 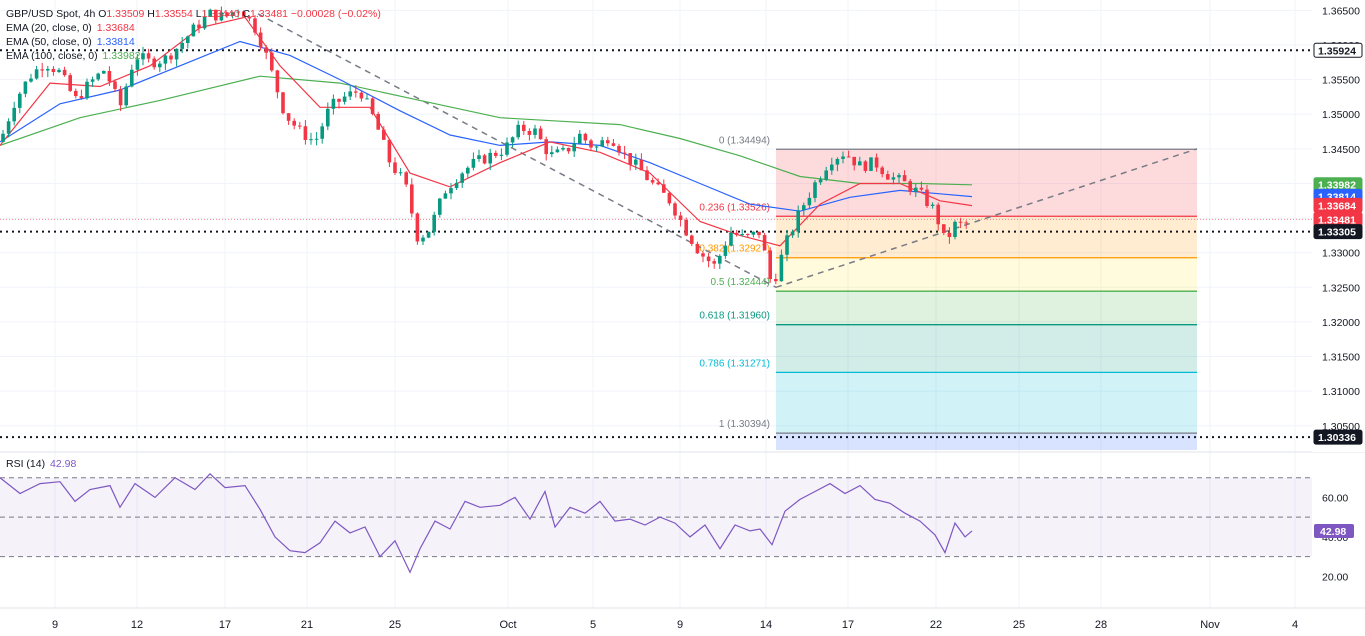 What do you see at coordinates (49, 42) in the screenshot?
I see `ema50-label: EMA (50, close, 0)` at bounding box center [49, 42].